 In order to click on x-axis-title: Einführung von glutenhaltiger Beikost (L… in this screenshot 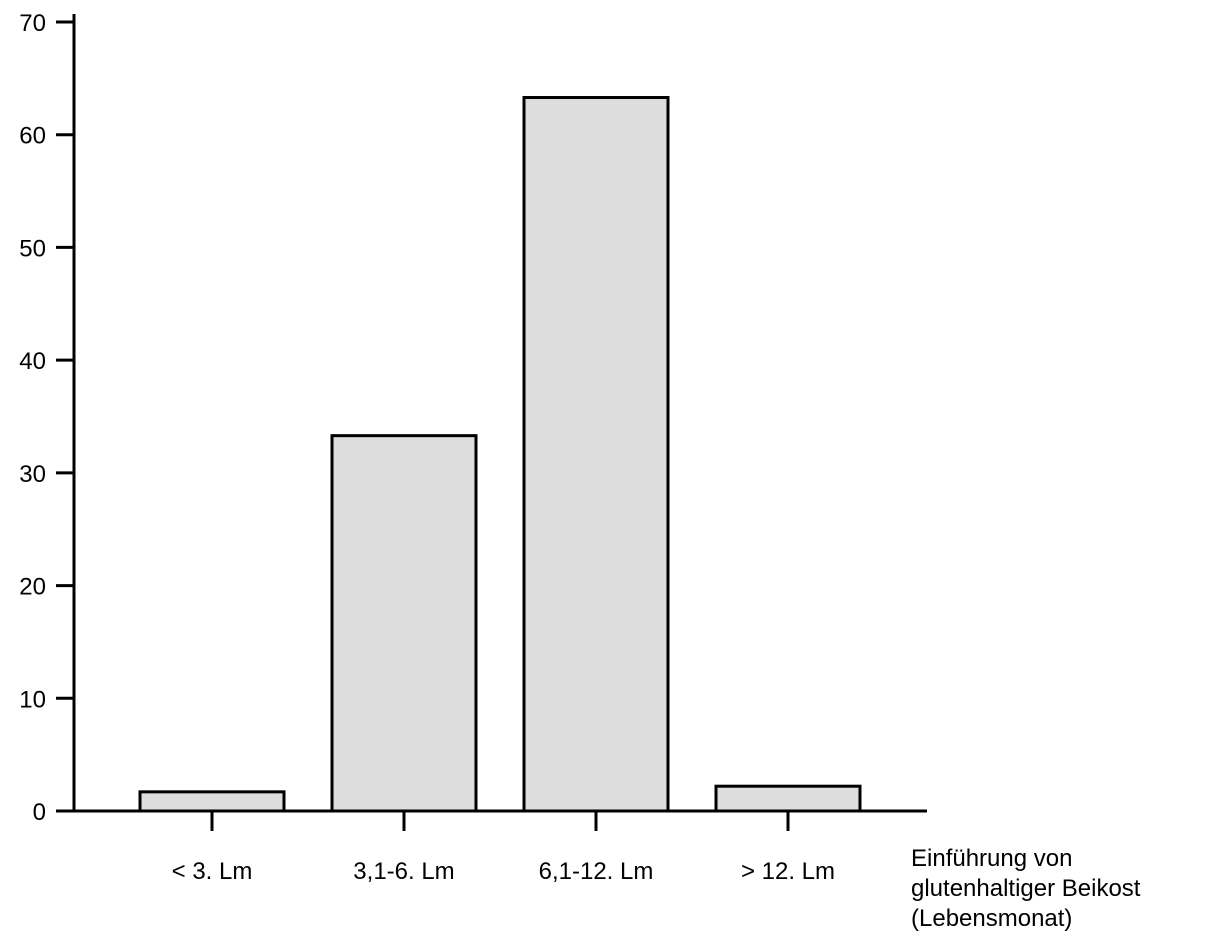, I will do `click(1026, 888)`.